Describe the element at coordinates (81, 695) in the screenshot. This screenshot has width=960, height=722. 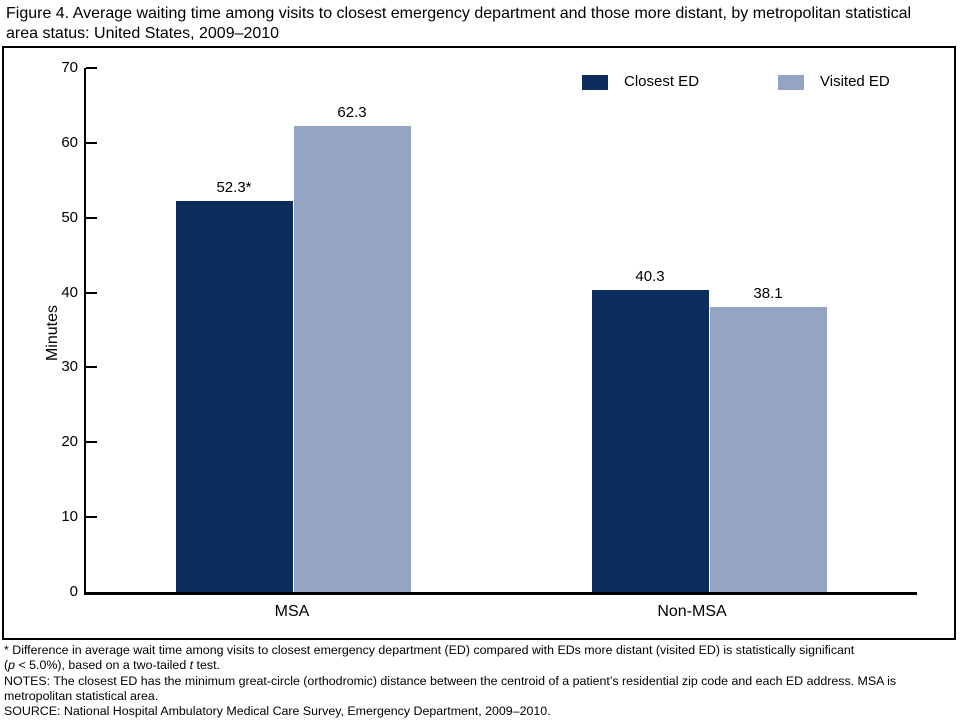
I see `footnote-notes-line2: metropolitan statistical area.` at that location.